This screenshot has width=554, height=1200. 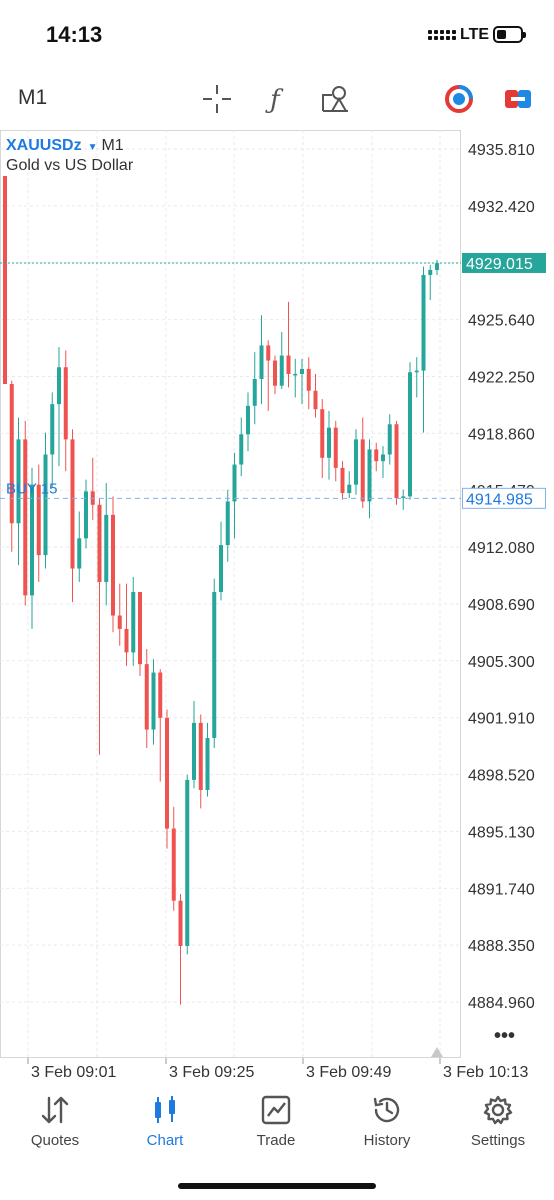 What do you see at coordinates (504, 498) in the screenshot?
I see `order-price-badge` at bounding box center [504, 498].